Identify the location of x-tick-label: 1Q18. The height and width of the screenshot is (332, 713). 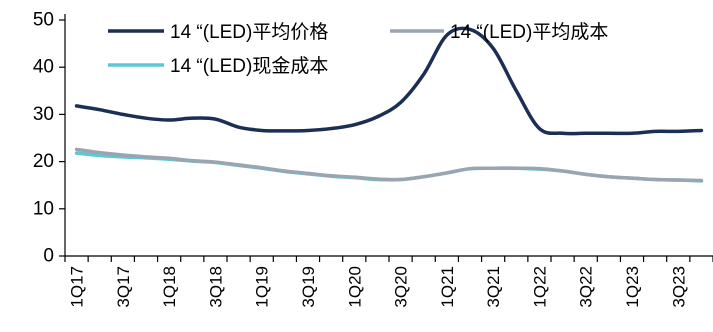
(169, 287).